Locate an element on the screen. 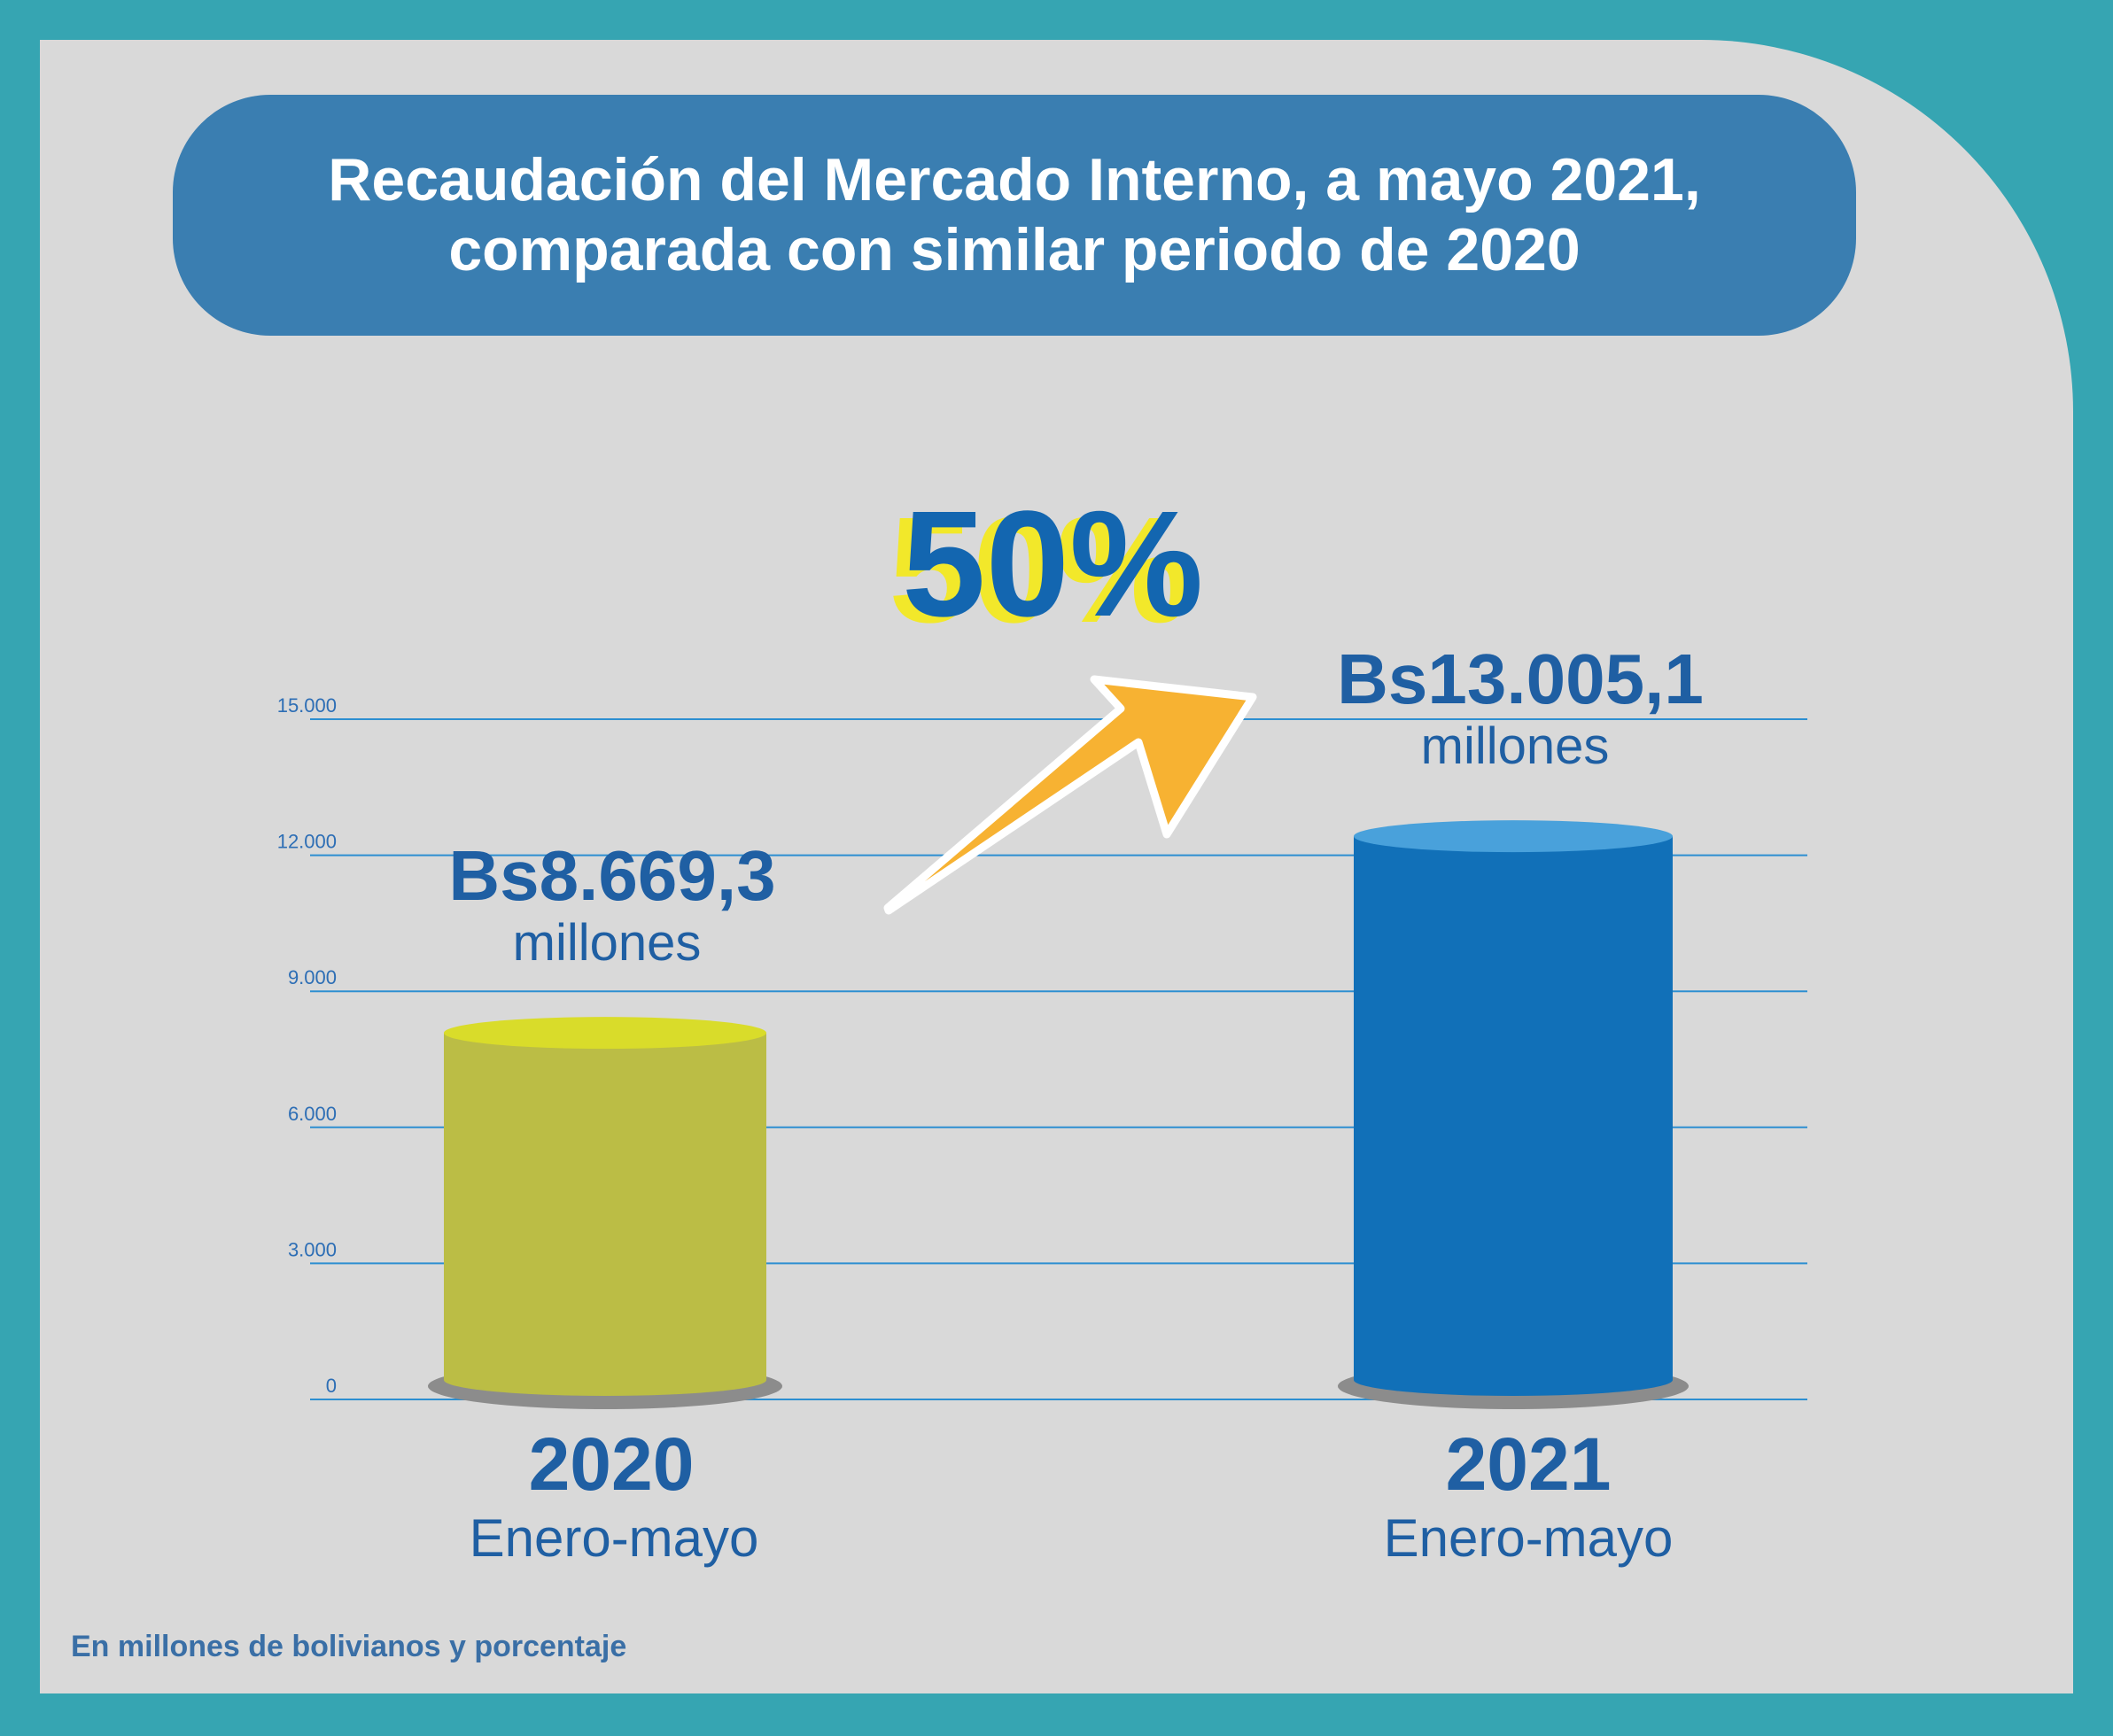 Image resolution: width=2113 pixels, height=1736 pixels. value-label: Bs13.005,1 is located at coordinates (1520, 678).